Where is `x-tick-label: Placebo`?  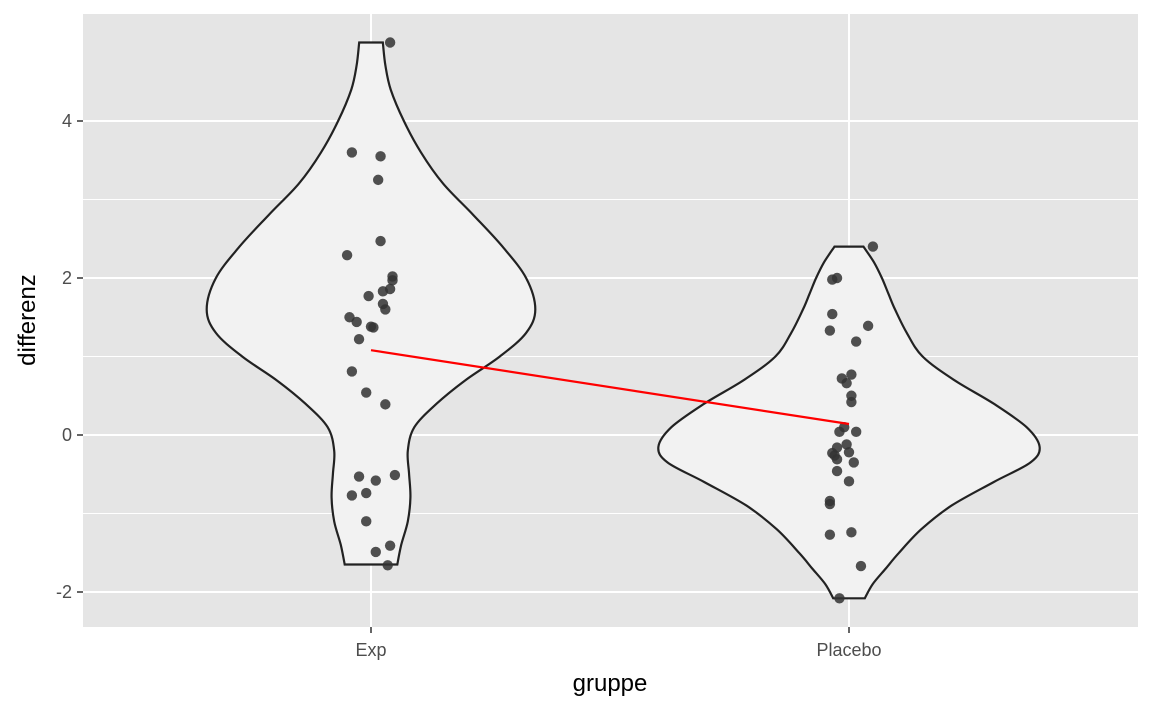 x-tick-label: Placebo is located at coordinates (848, 650).